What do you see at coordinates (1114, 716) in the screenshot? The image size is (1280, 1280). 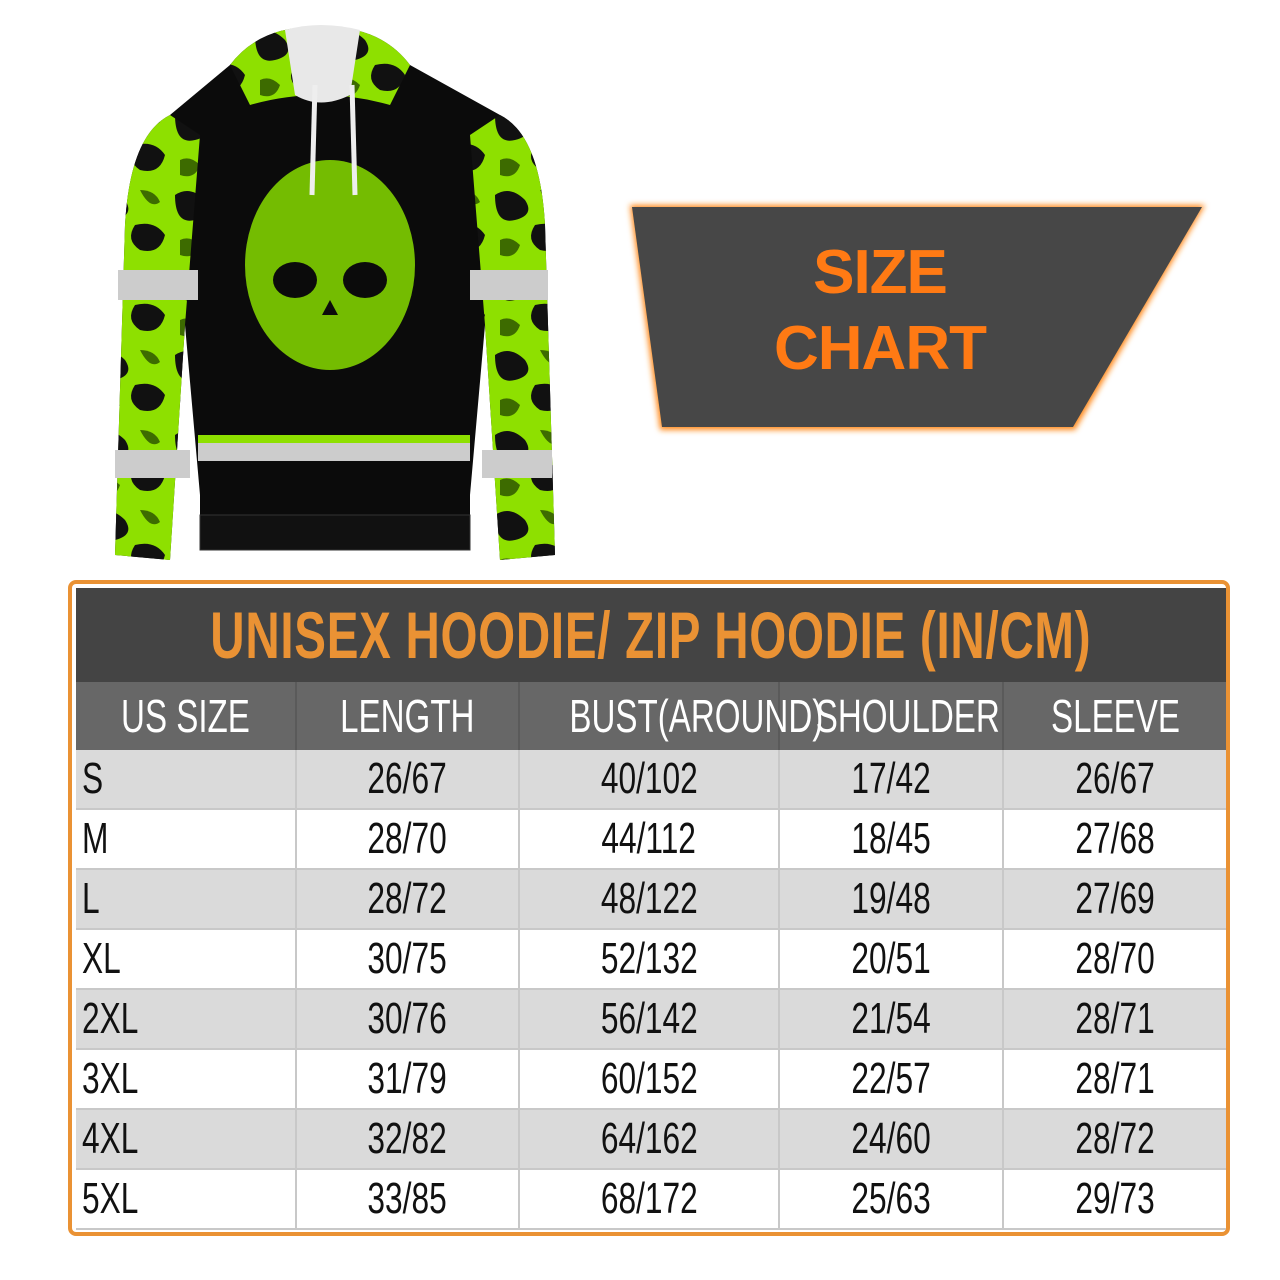 I see `header-sleeve: SLEEVE` at bounding box center [1114, 716].